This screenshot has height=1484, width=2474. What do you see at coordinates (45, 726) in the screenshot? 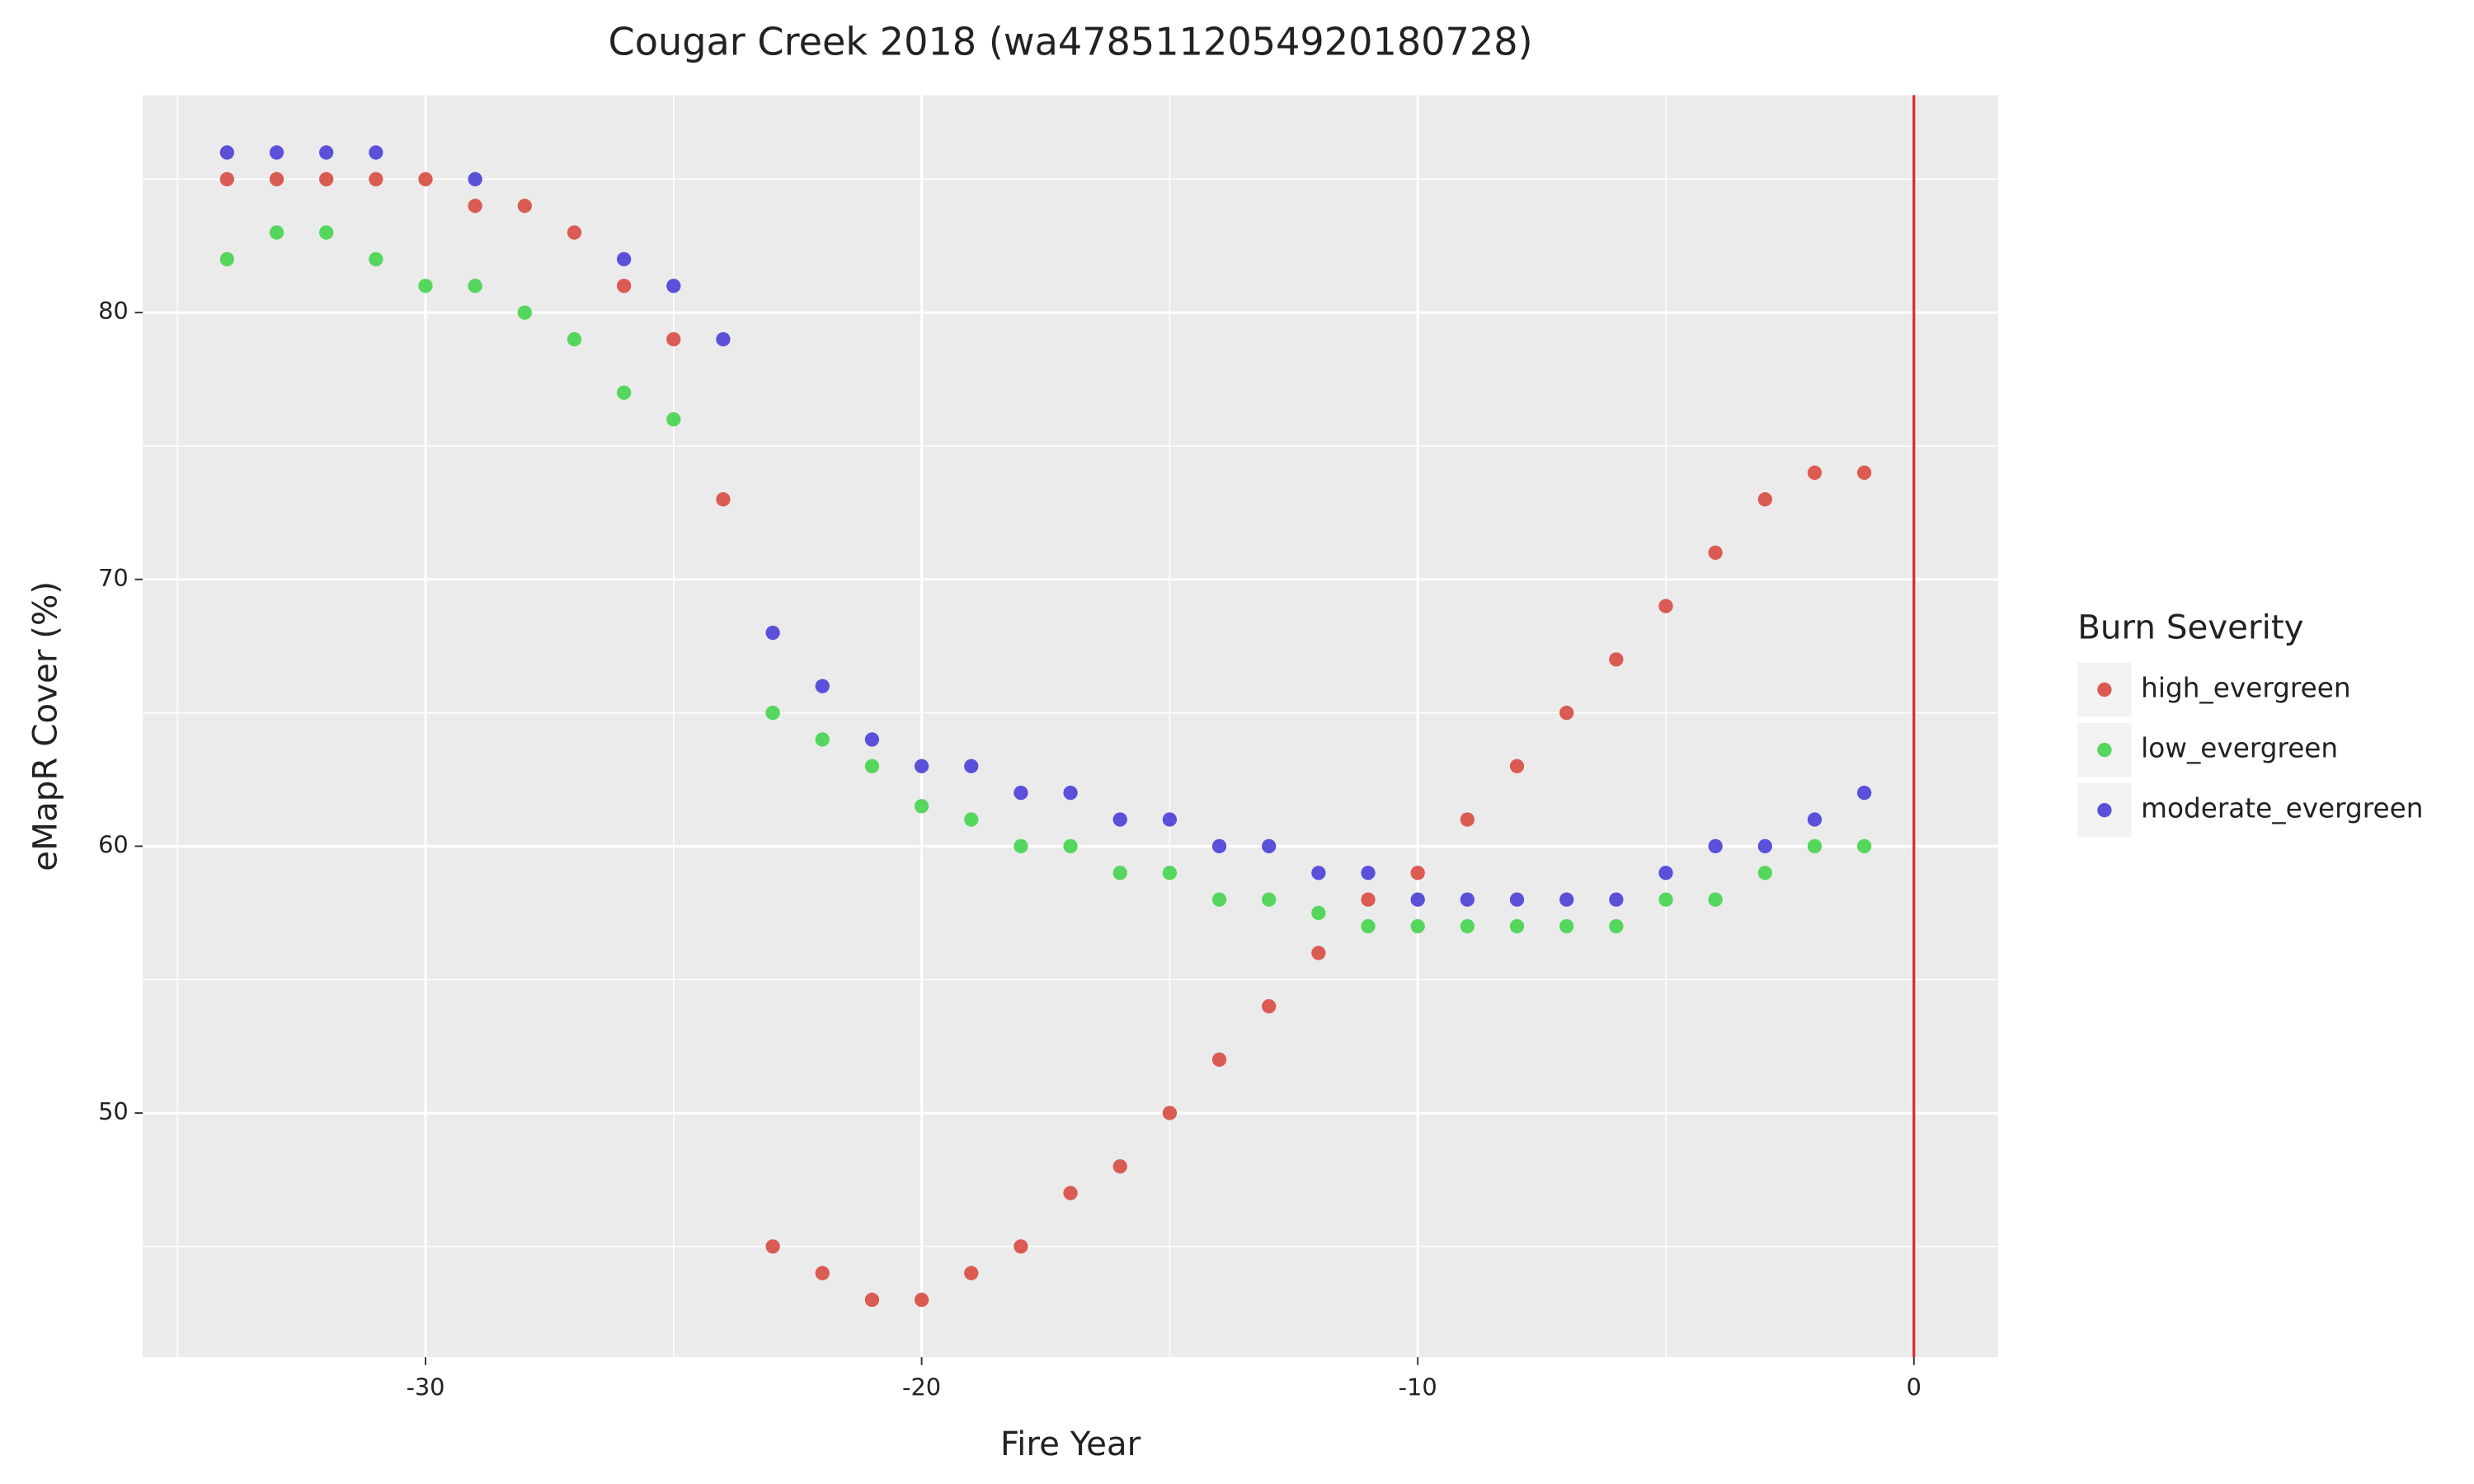
I see `y-axis-title: eMapR Cover (%)` at bounding box center [45, 726].